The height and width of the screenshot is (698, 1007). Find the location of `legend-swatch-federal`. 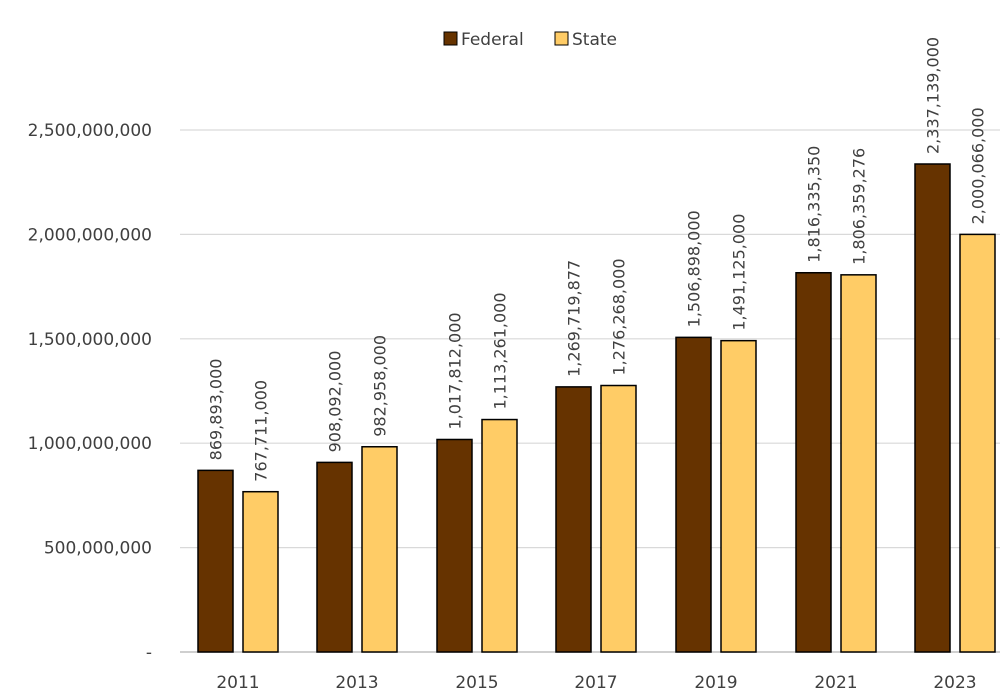

legend-swatch-federal is located at coordinates (450, 38).